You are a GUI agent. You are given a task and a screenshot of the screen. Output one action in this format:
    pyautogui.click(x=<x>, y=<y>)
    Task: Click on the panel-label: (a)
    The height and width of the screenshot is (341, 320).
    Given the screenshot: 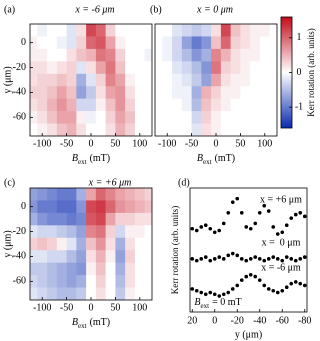 What is the action you would take?
    pyautogui.click(x=9, y=9)
    